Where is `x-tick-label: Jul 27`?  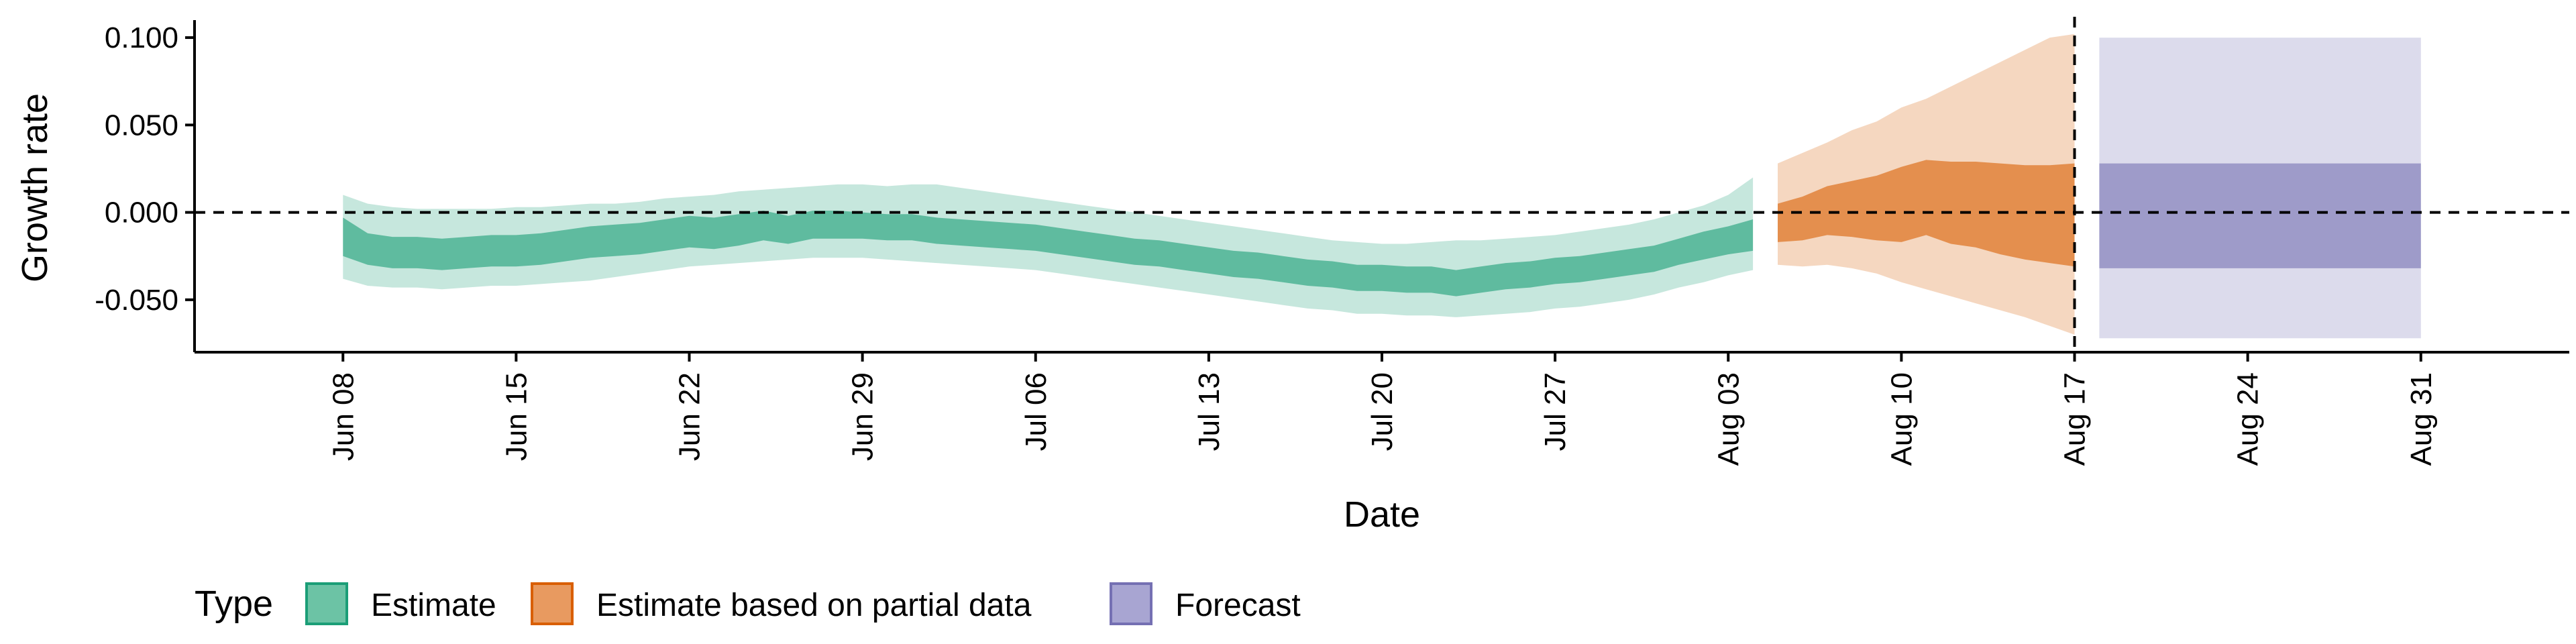
x-tick-label: Jul 27 is located at coordinates (1555, 411).